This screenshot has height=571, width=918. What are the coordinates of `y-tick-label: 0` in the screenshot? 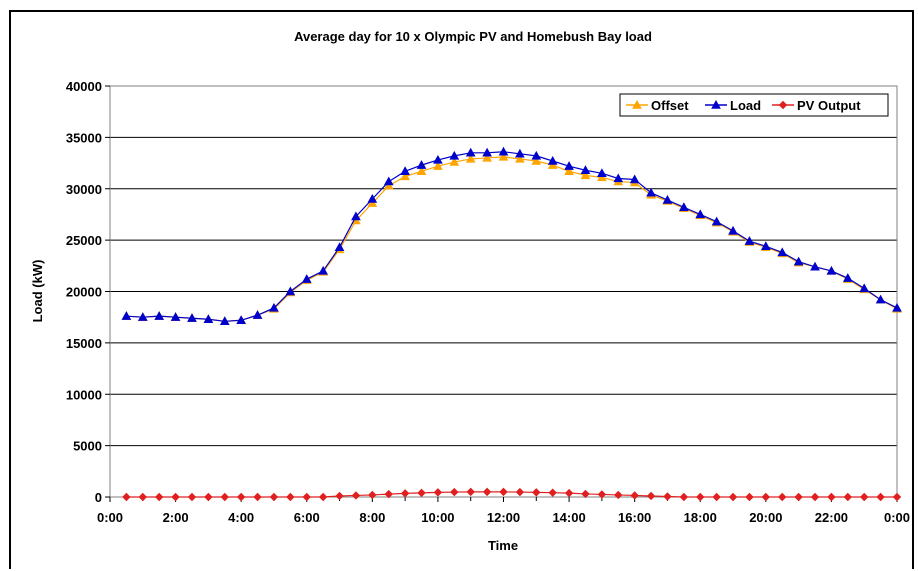 It's located at (98, 497).